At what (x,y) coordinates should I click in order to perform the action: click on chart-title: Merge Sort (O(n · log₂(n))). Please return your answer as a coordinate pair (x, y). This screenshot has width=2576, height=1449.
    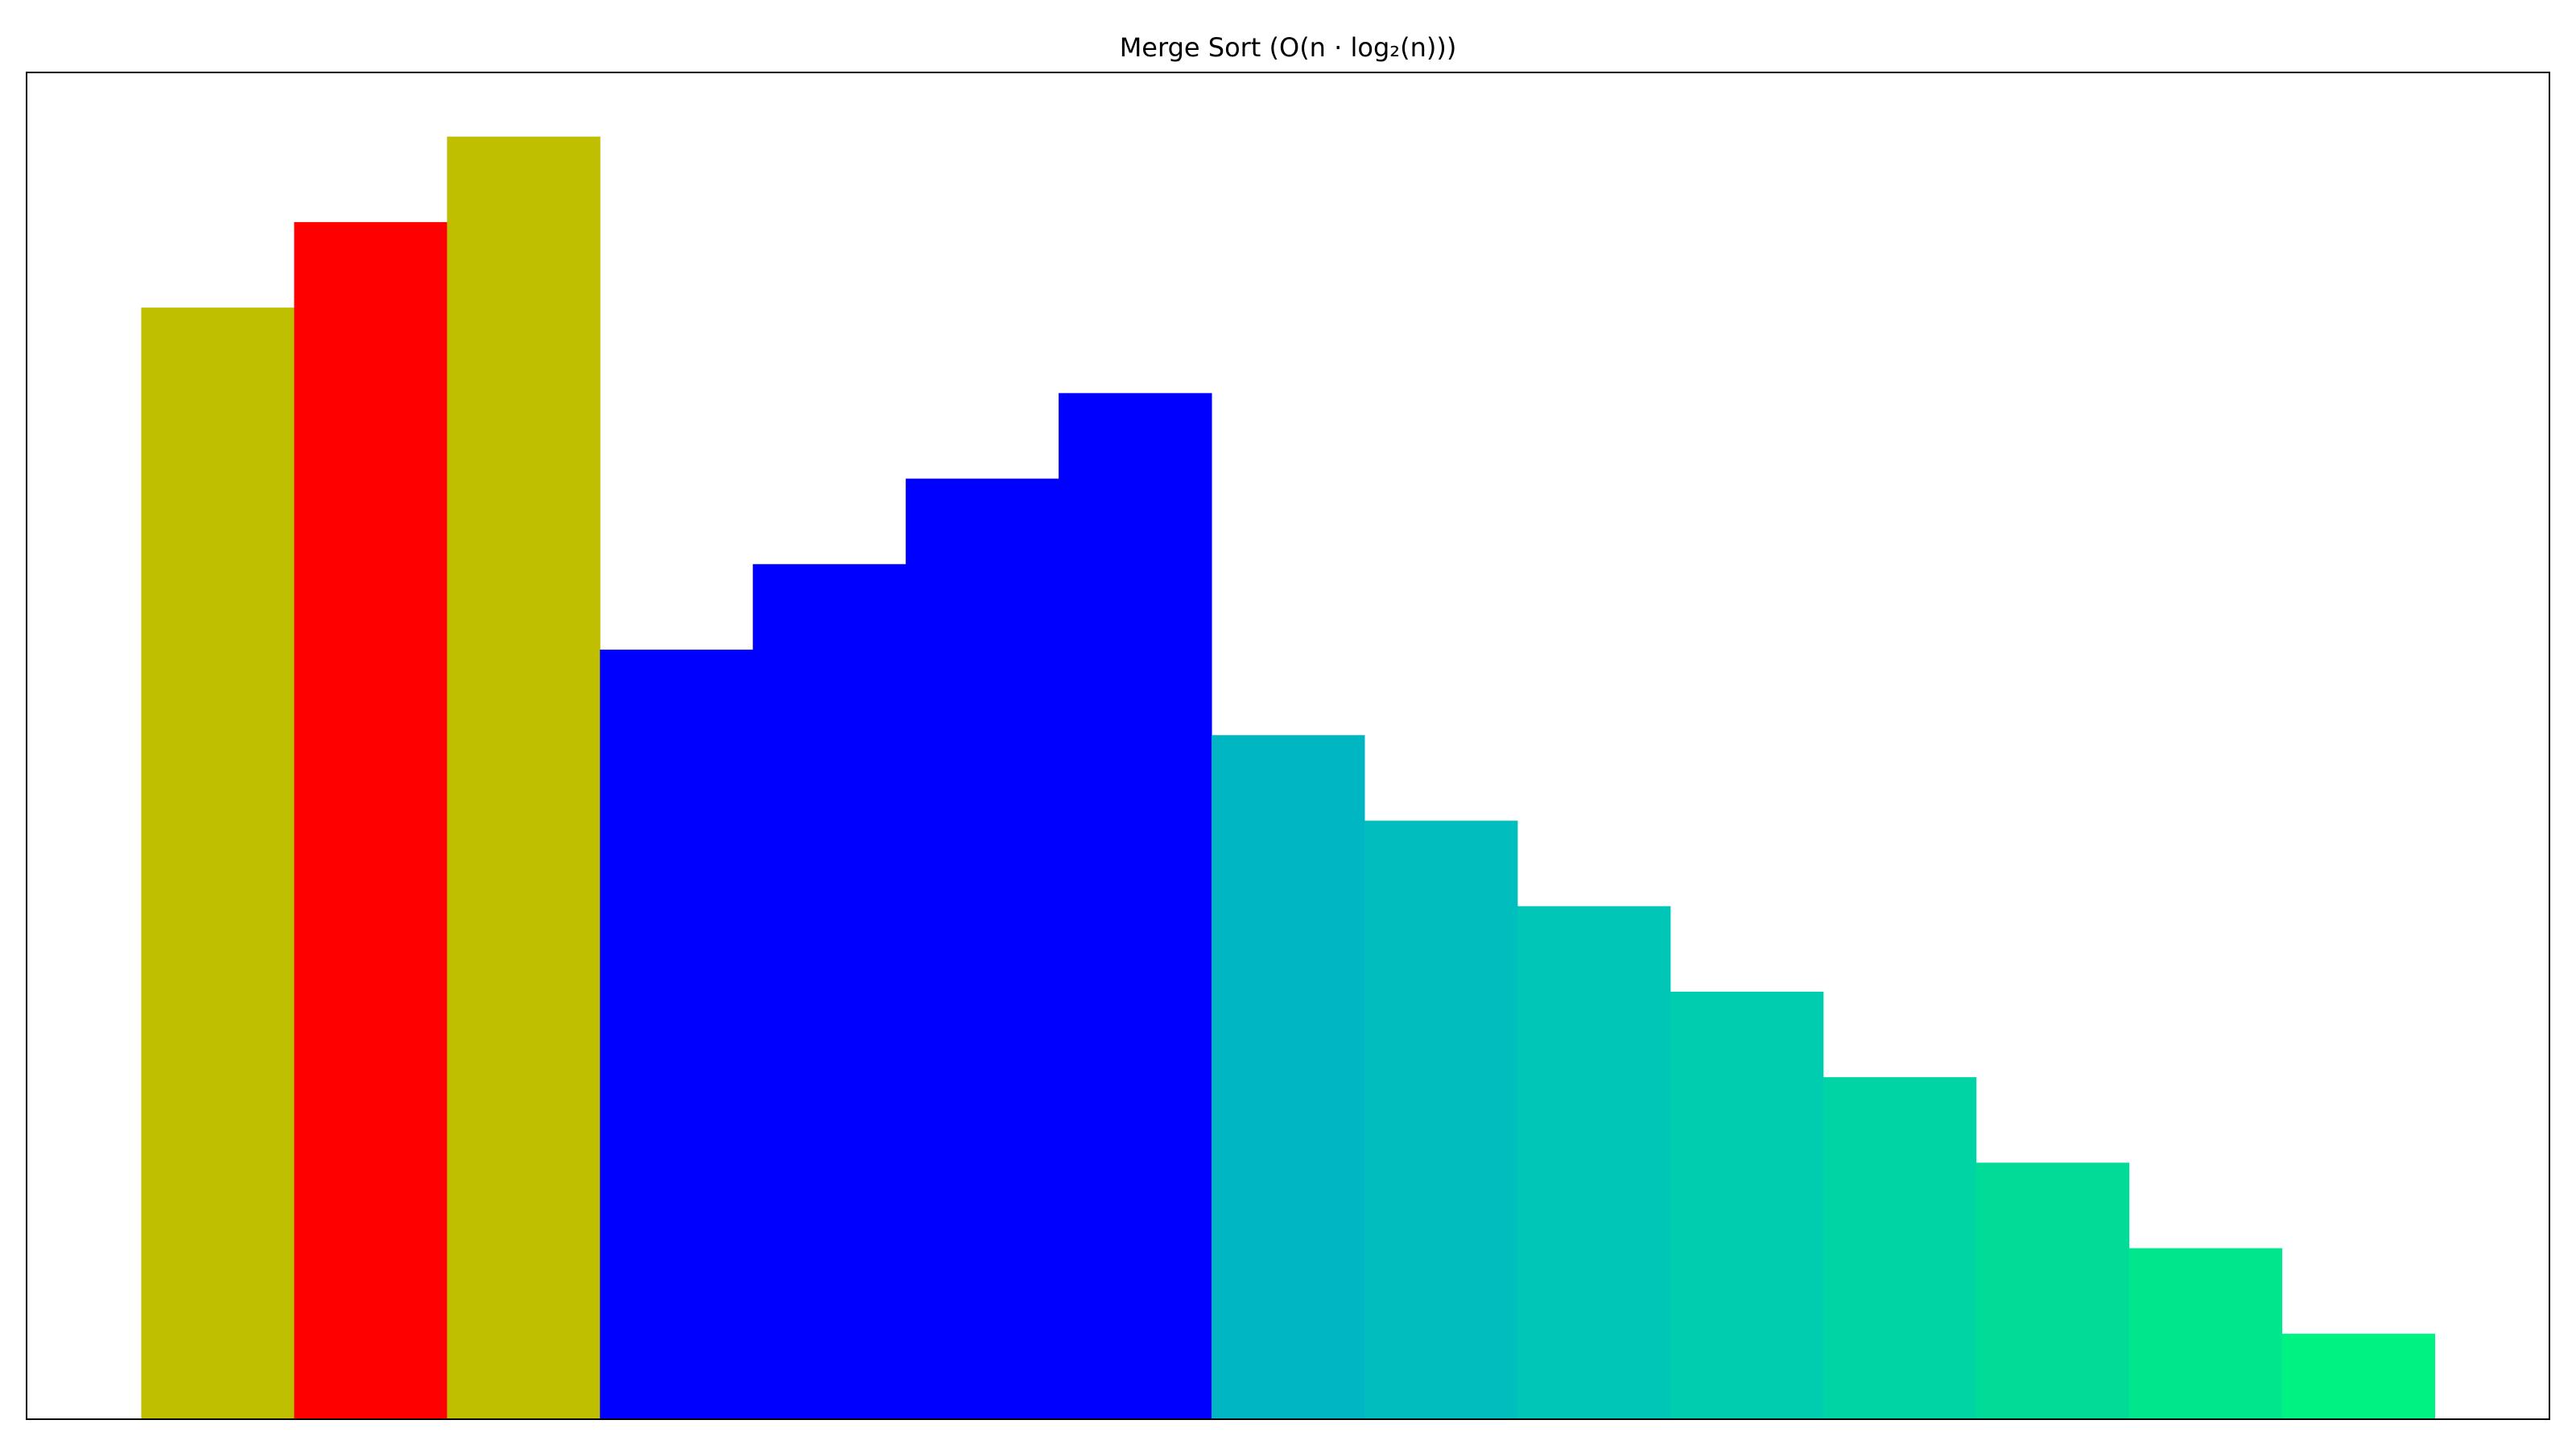
    Looking at the image, I should click on (1288, 47).